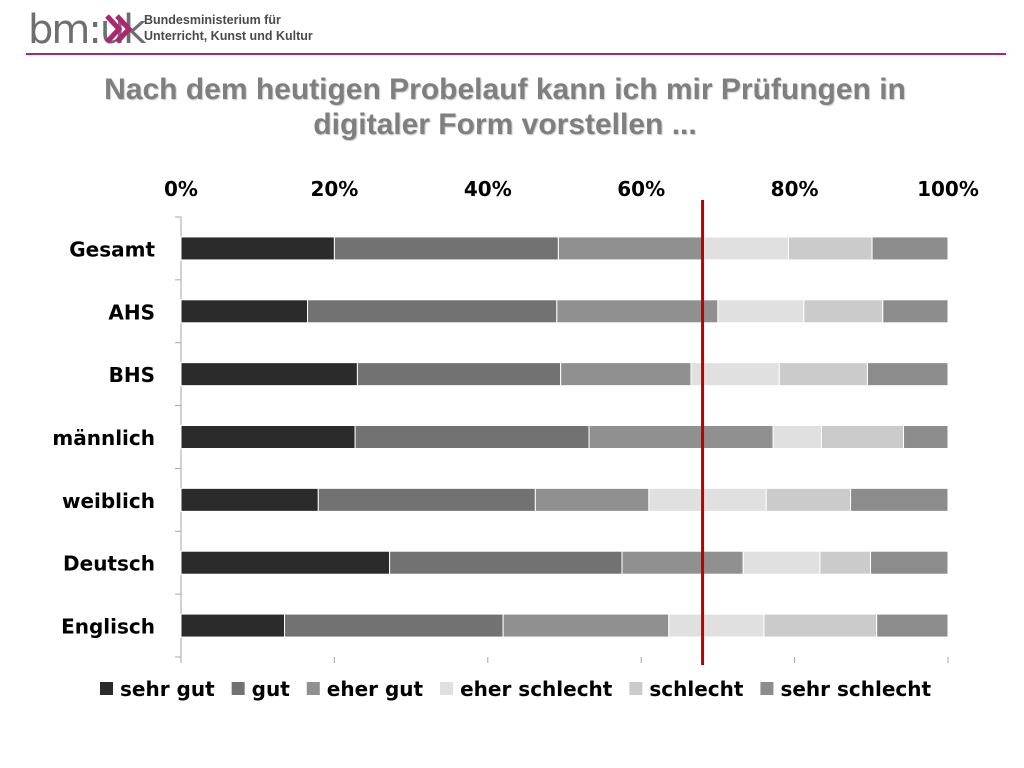  Describe the element at coordinates (641, 189) in the screenshot. I see `x-tick-label: 60%` at that location.